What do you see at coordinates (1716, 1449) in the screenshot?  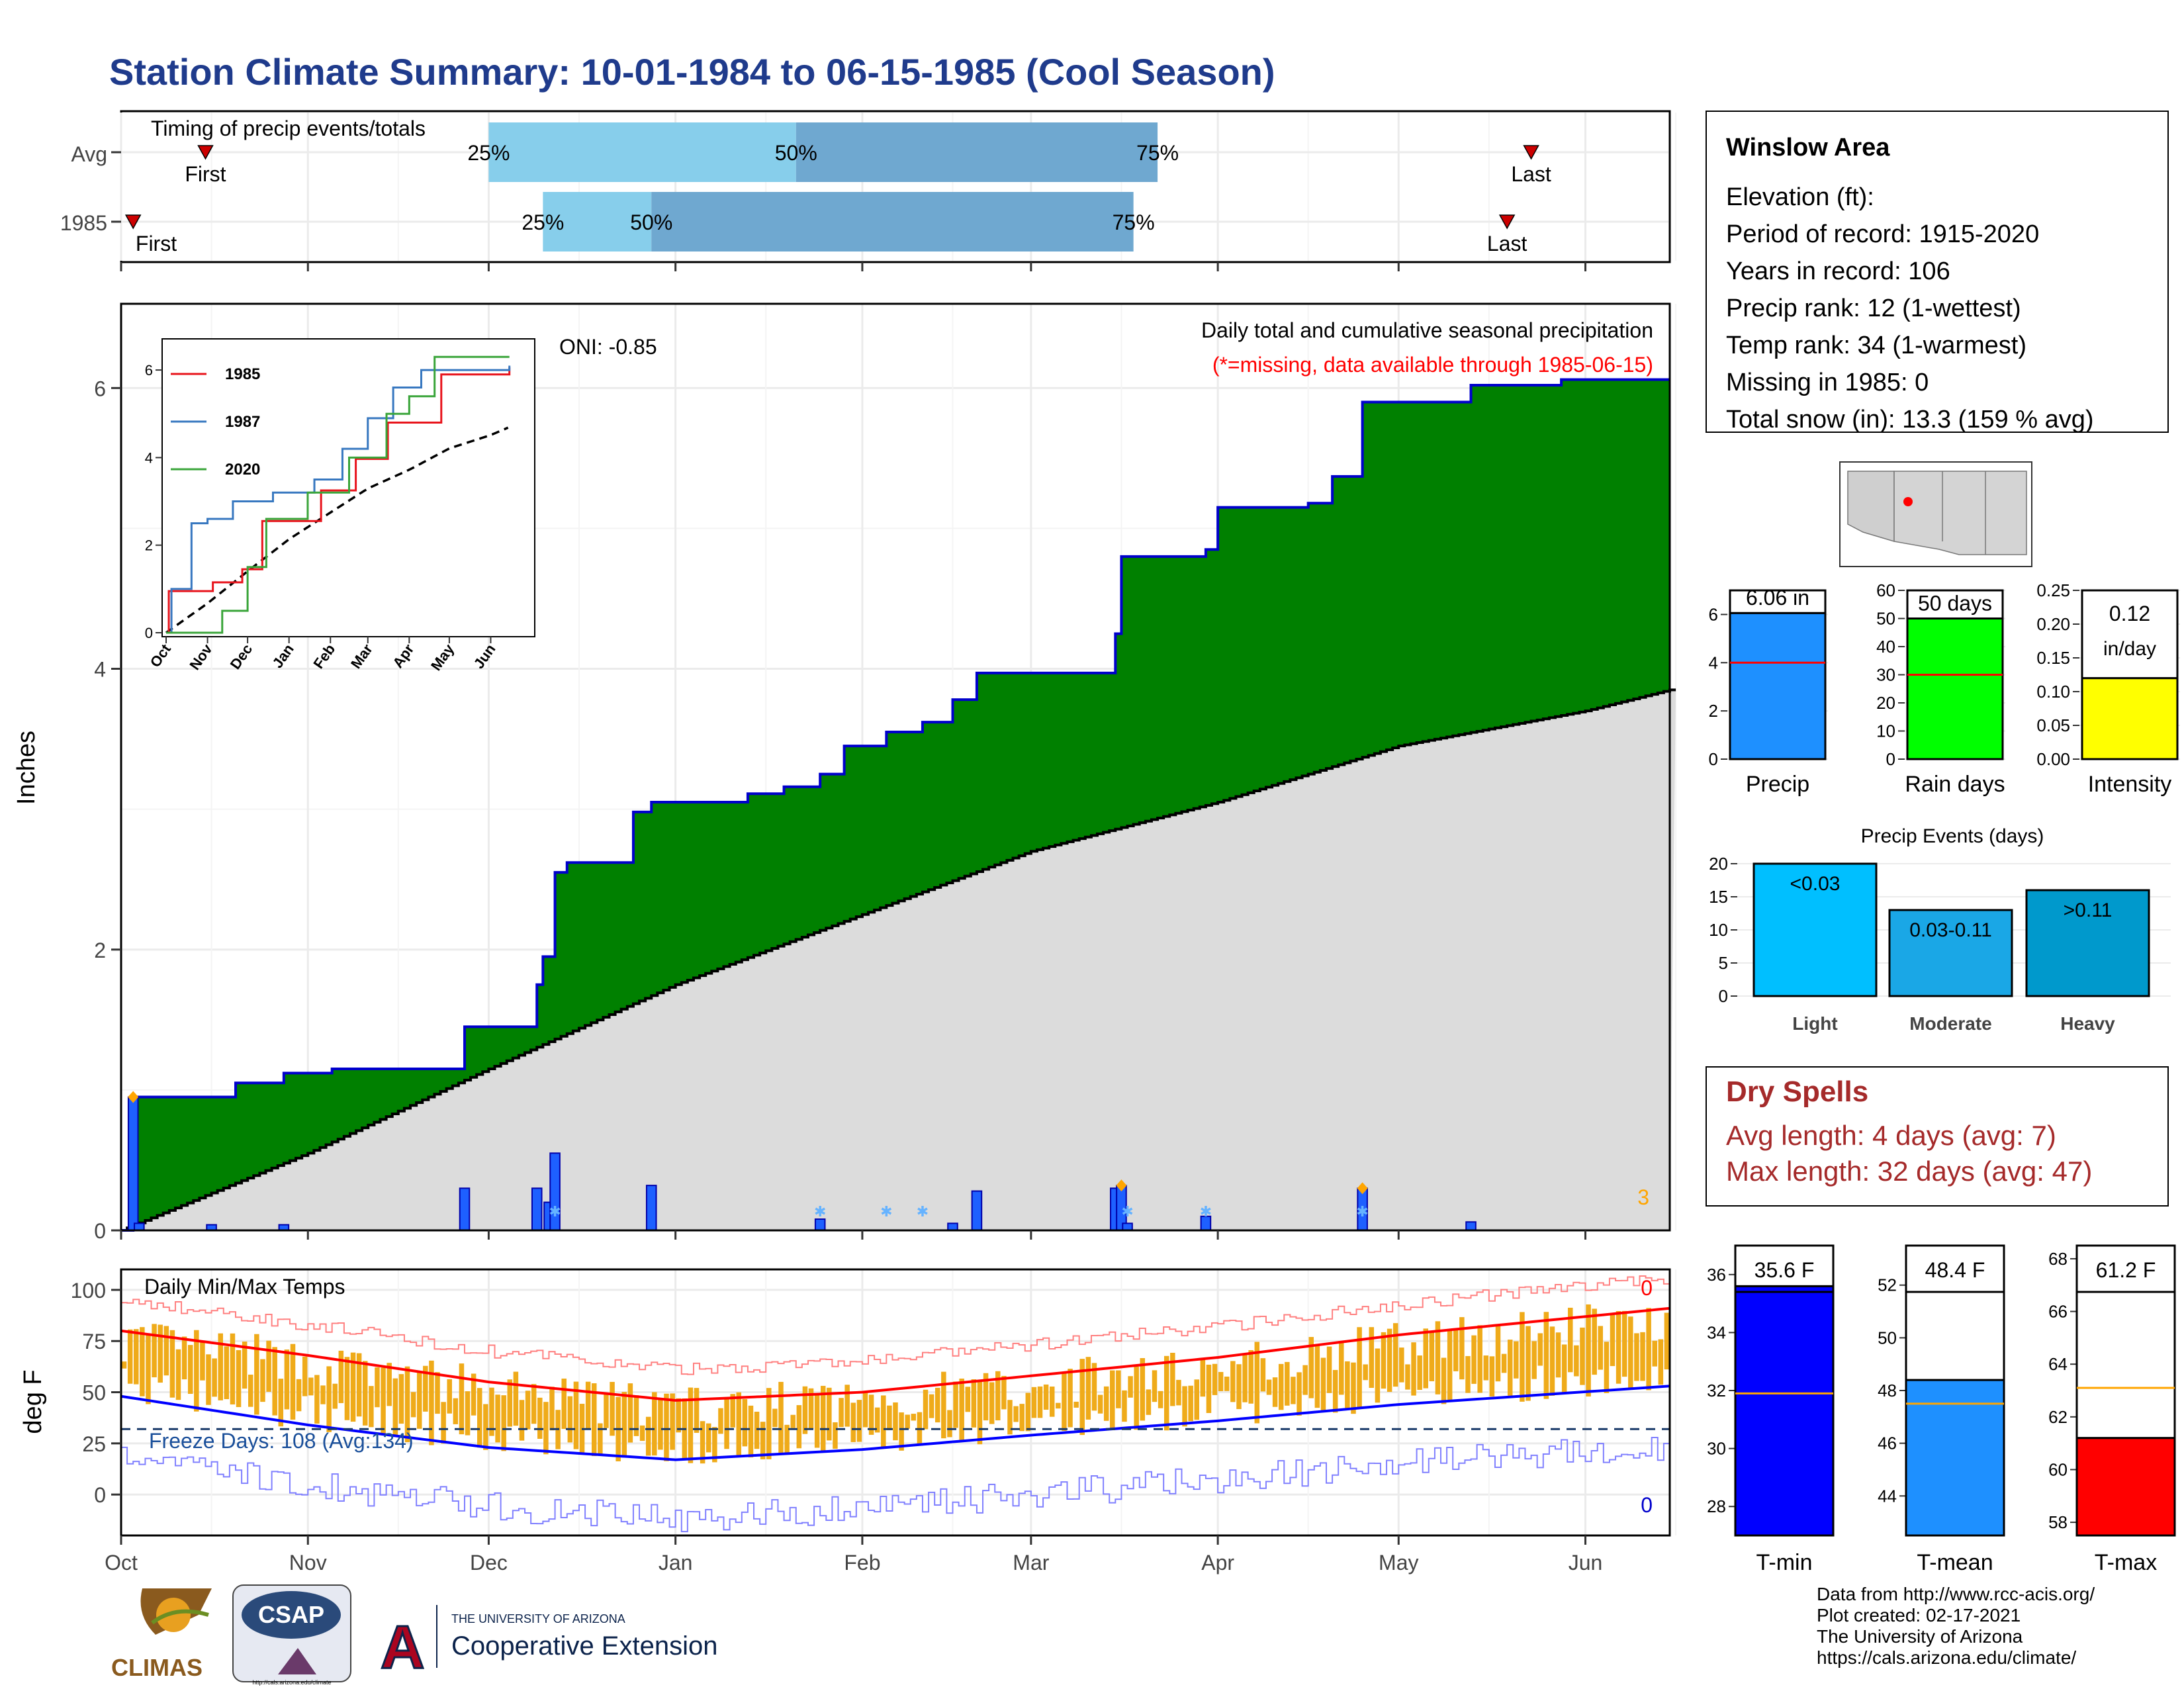 I see `temp-summary-tick-label: 30` at bounding box center [1716, 1449].